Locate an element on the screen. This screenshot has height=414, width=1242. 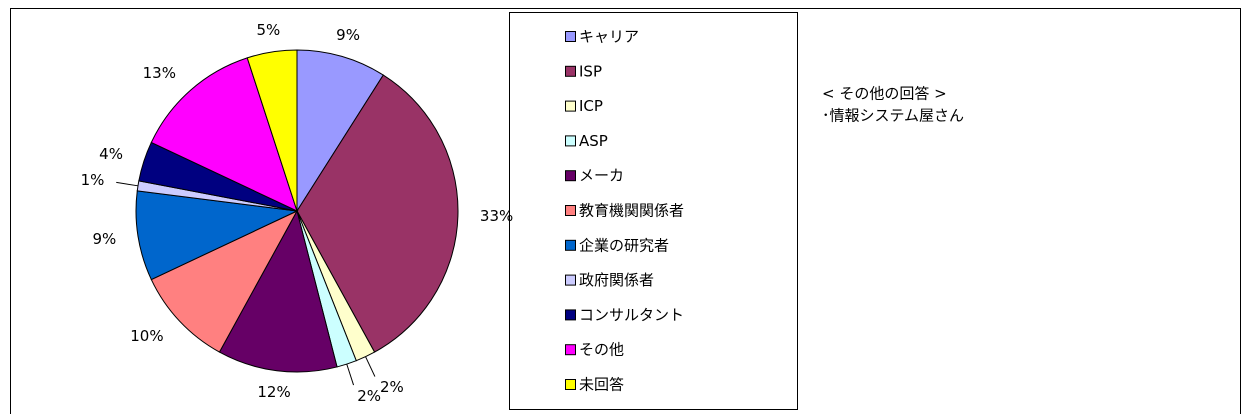
legend-label: ISP is located at coordinates (590, 71).